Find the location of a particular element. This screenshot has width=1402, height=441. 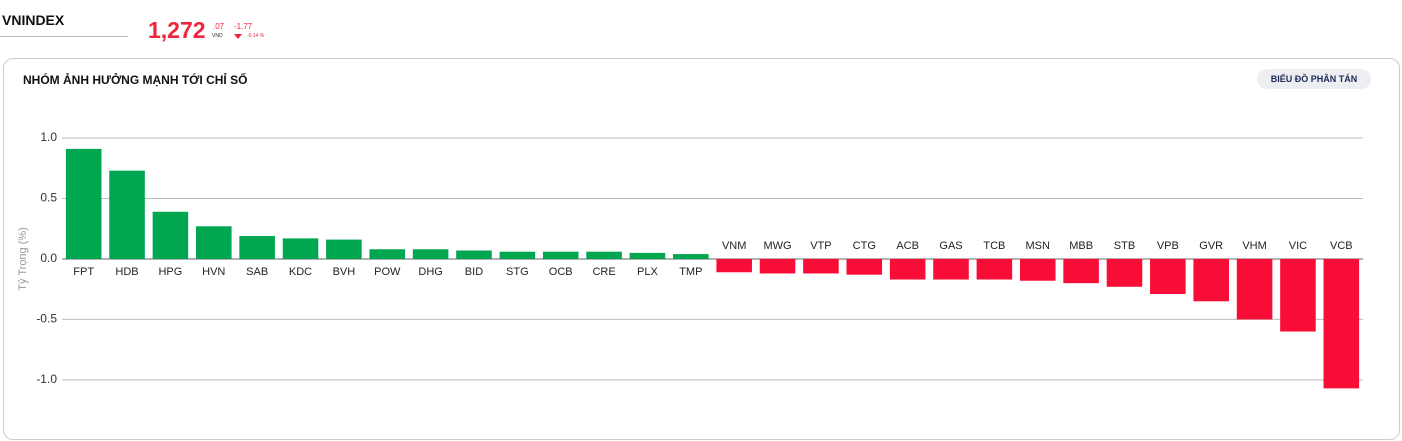

x-tick-label: VNM is located at coordinates (734, 246).